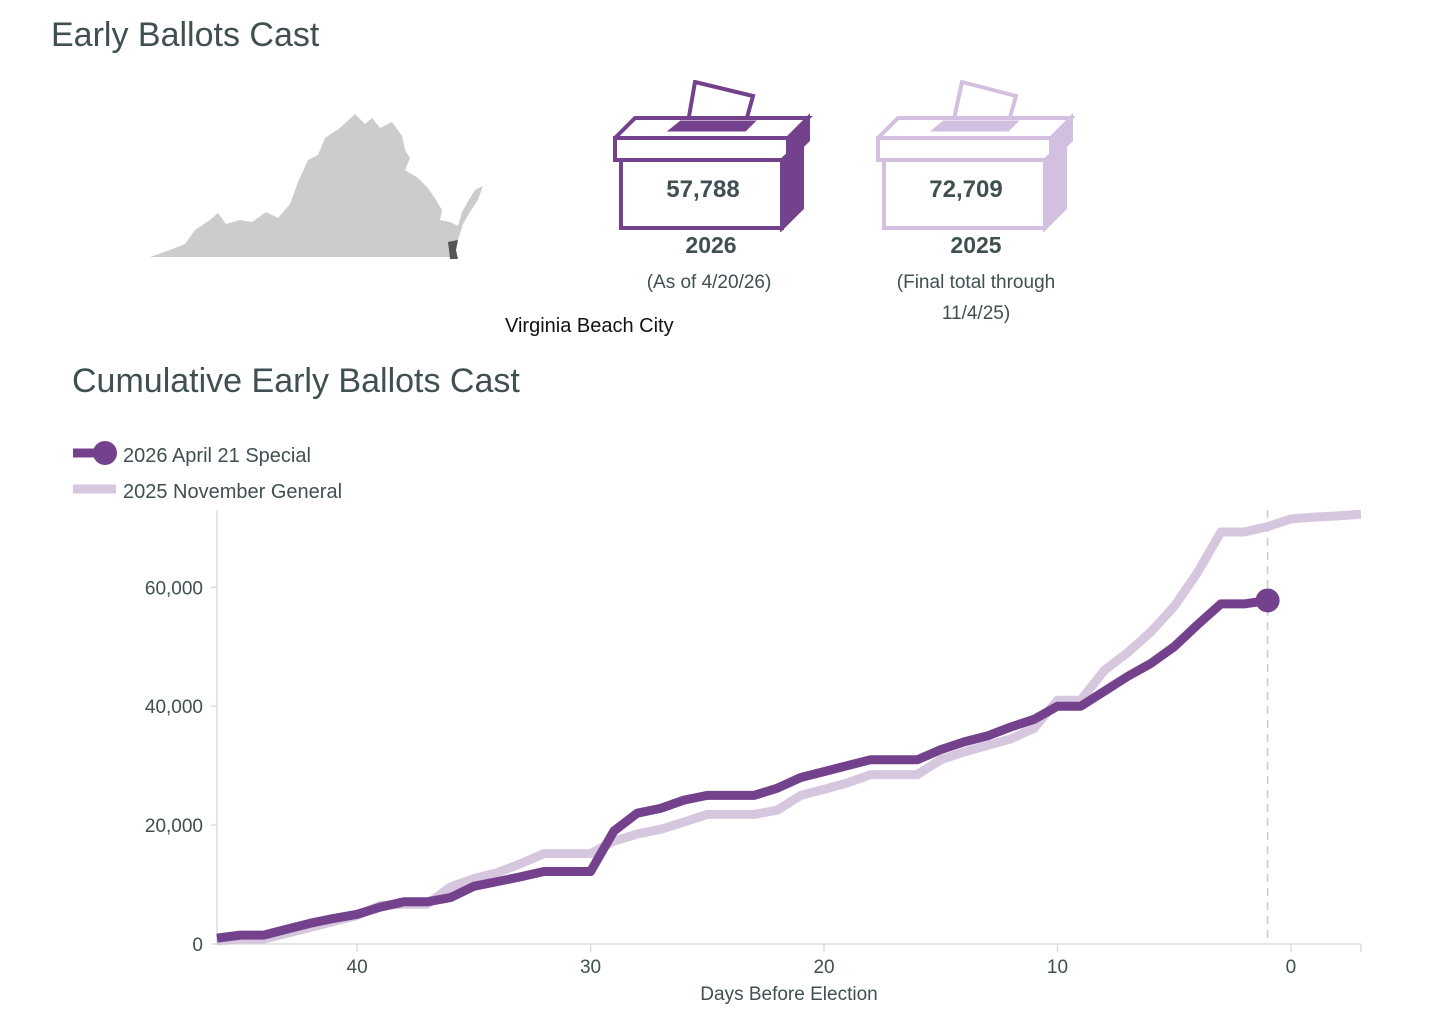 The image size is (1456, 1026). I want to click on virginia-map-shape, so click(316, 186).